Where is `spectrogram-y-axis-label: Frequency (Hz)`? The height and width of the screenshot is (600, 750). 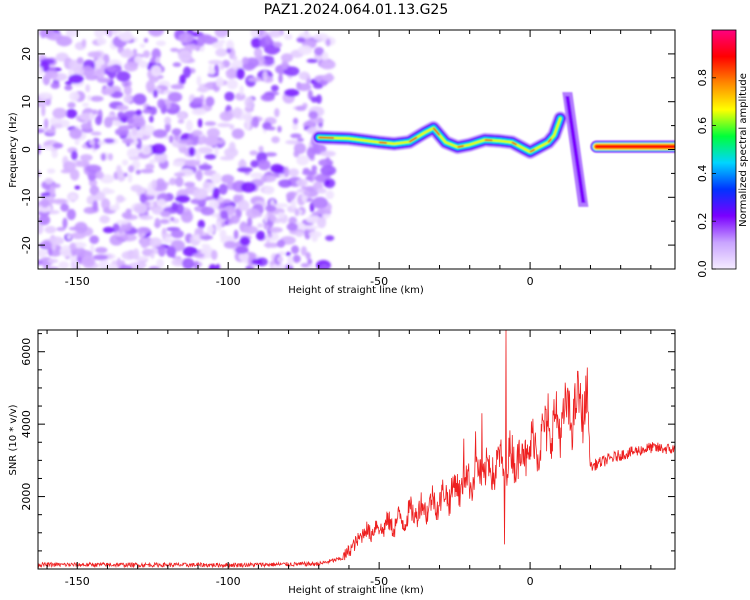
spectrogram-y-axis-label: Frequency (Hz) is located at coordinates (13, 150).